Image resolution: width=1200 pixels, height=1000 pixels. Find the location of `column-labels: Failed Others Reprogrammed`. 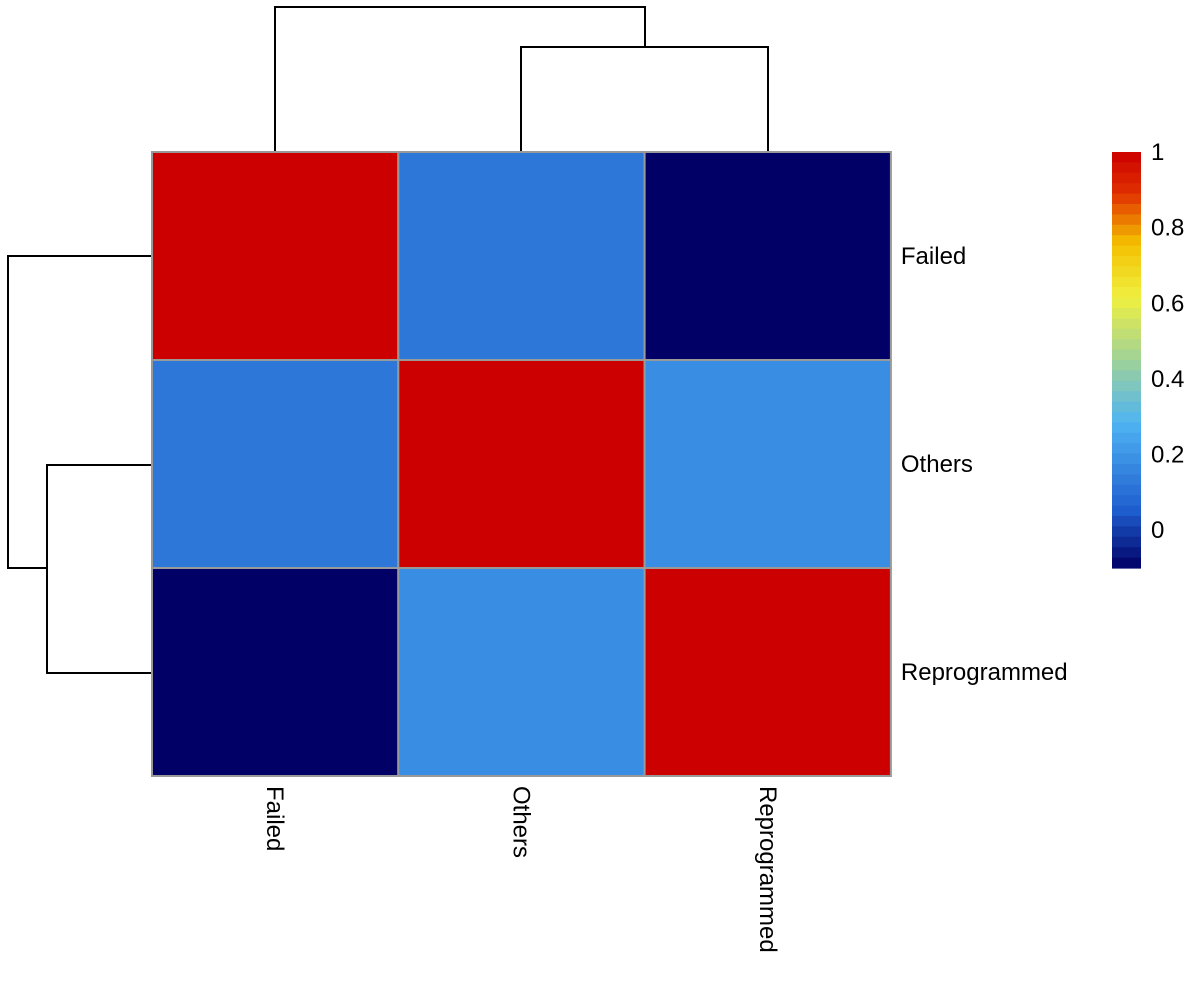

column-labels: Failed Others Reprogrammed is located at coordinates (521, 869).